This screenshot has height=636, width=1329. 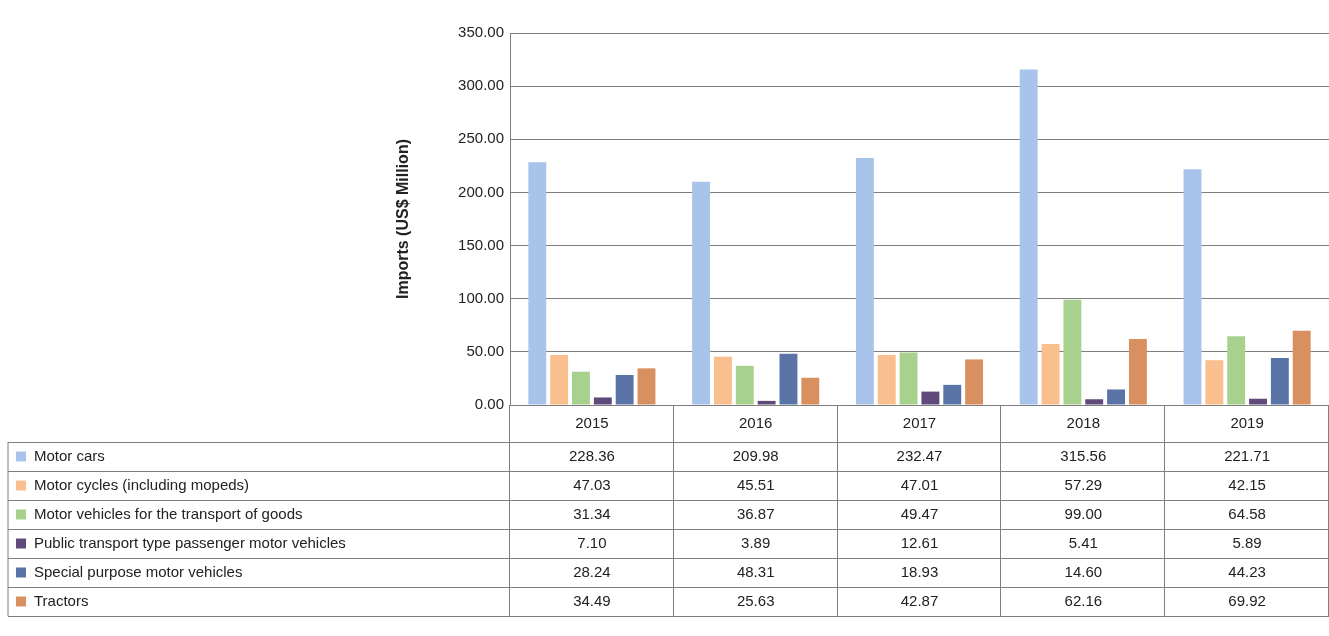 What do you see at coordinates (1247, 542) in the screenshot?
I see `data-label: 5.89` at bounding box center [1247, 542].